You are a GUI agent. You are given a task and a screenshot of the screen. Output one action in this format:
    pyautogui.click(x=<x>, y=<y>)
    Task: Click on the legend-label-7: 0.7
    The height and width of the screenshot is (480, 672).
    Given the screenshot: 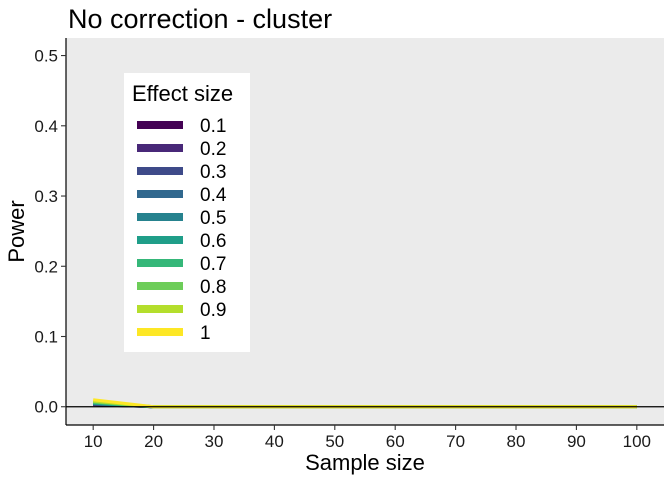 What is the action you would take?
    pyautogui.click(x=213, y=264)
    